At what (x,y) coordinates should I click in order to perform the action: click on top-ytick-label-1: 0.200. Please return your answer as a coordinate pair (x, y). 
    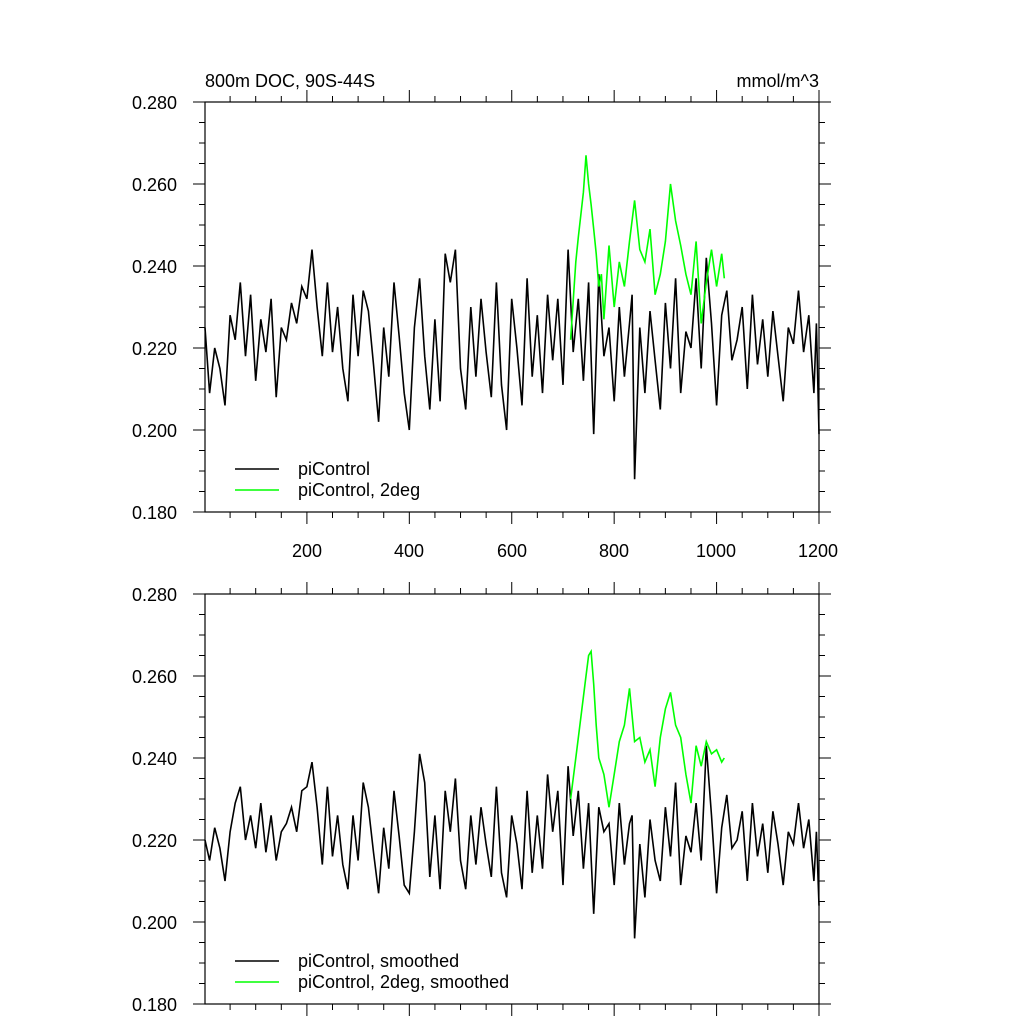
    Looking at the image, I should click on (154, 431).